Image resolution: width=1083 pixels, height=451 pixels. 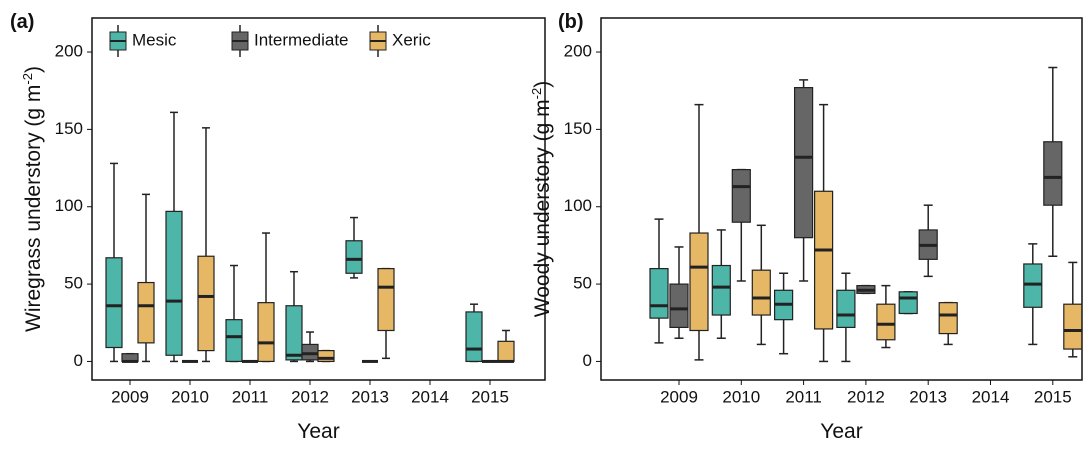 I want to click on legend-label: Xeric, so click(x=411, y=39).